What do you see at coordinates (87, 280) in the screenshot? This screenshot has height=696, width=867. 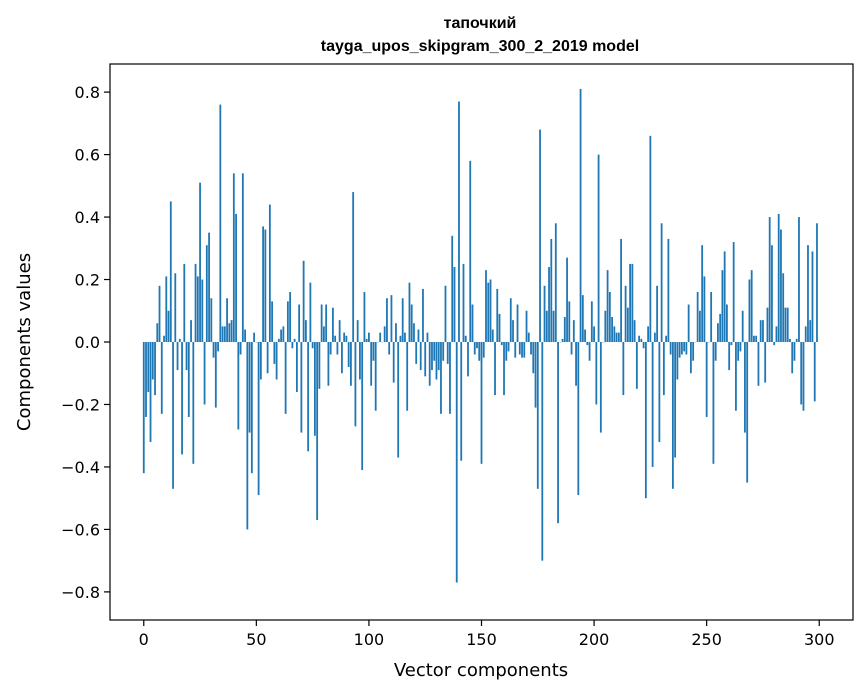 I see `y-tick-label: 0.2` at bounding box center [87, 280].